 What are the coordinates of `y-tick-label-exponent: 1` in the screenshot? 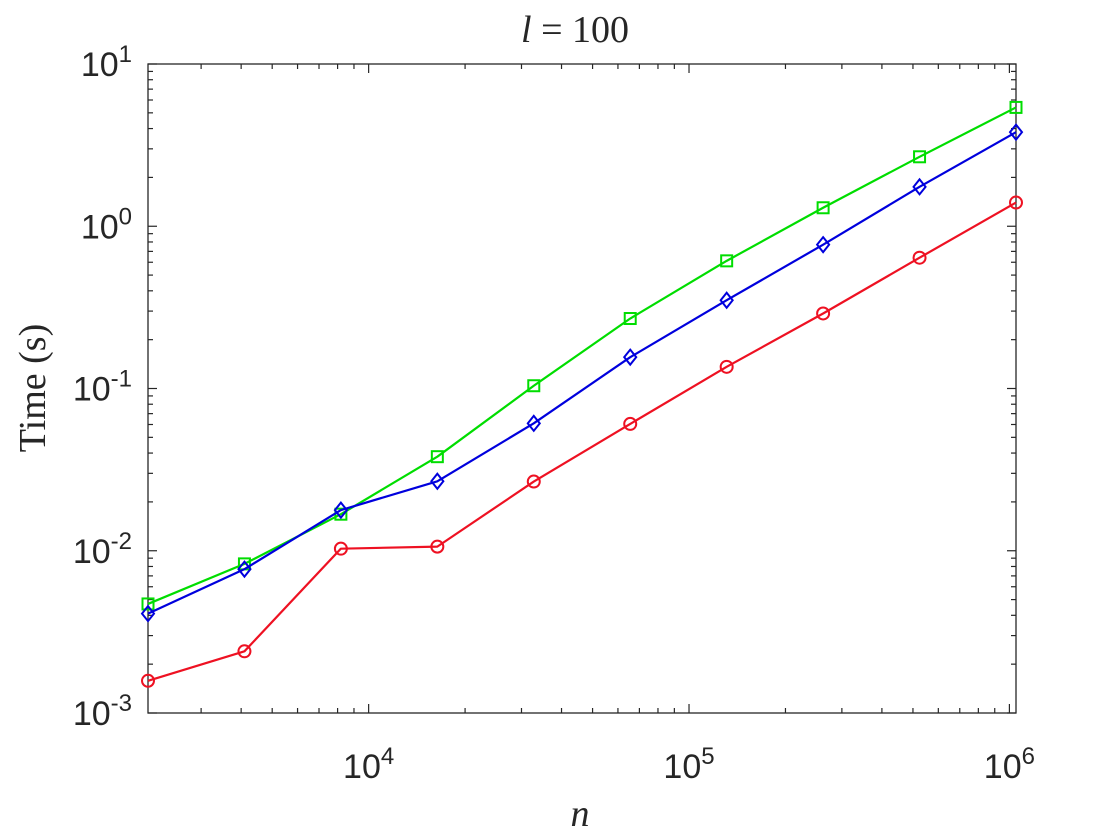 It's located at (125, 54).